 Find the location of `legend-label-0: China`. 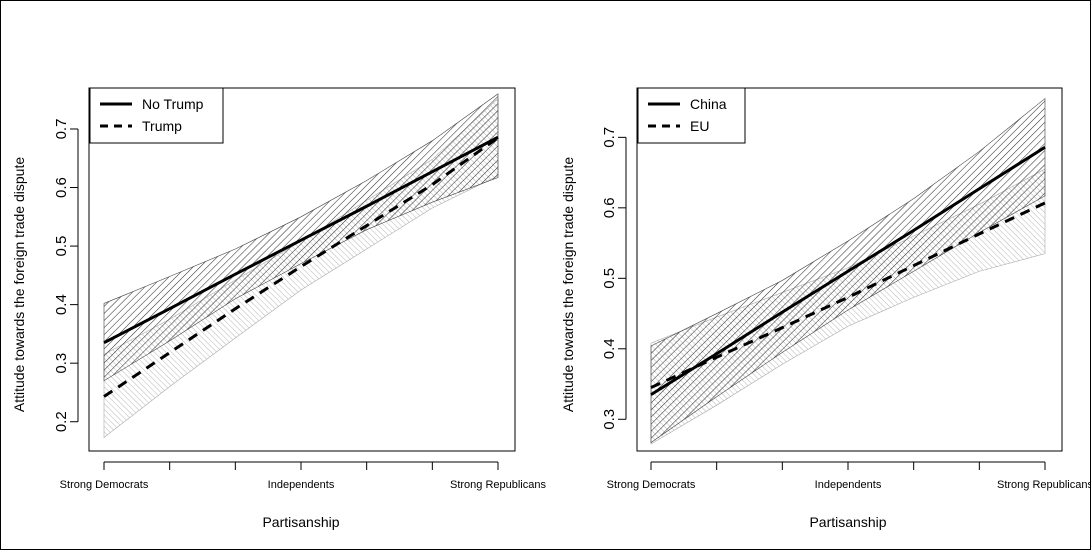

legend-label-0: China is located at coordinates (708, 104).